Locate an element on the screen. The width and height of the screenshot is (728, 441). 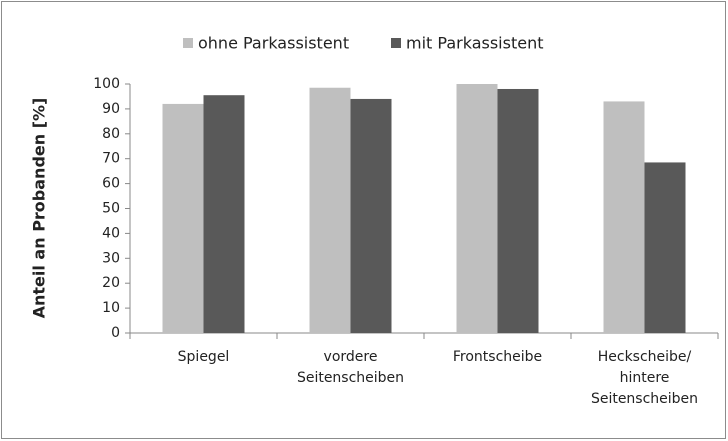
y-tick-label: 90 is located at coordinates (111, 109).